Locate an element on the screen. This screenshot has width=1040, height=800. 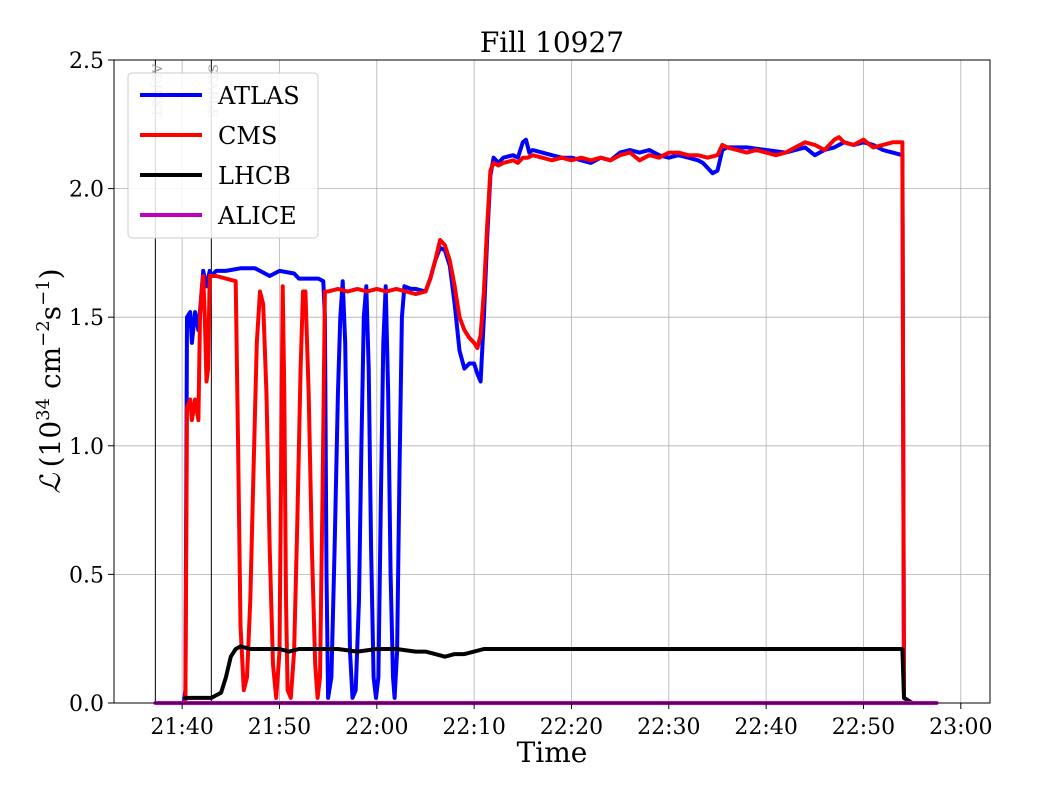
y-axis-exp1: 34 is located at coordinates (43, 409).